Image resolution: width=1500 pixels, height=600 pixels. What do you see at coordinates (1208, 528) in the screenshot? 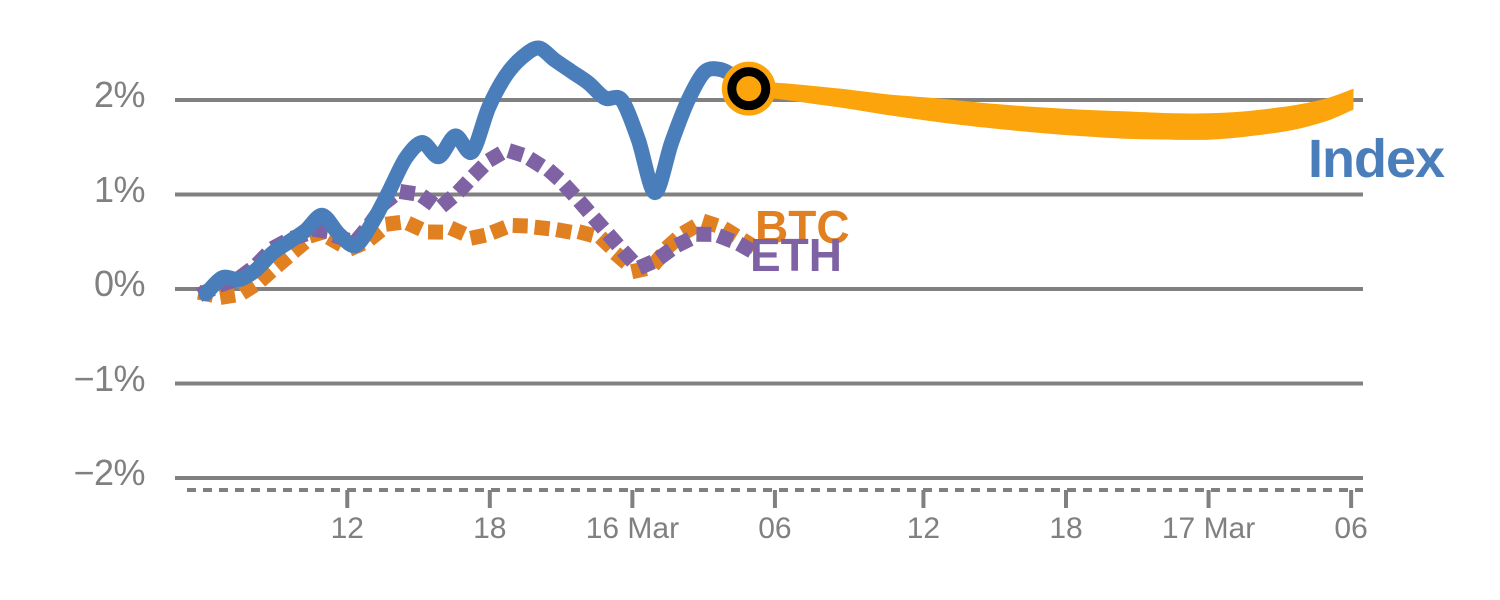
I see `x-axis-tick-label: 17 Mar` at bounding box center [1208, 528].